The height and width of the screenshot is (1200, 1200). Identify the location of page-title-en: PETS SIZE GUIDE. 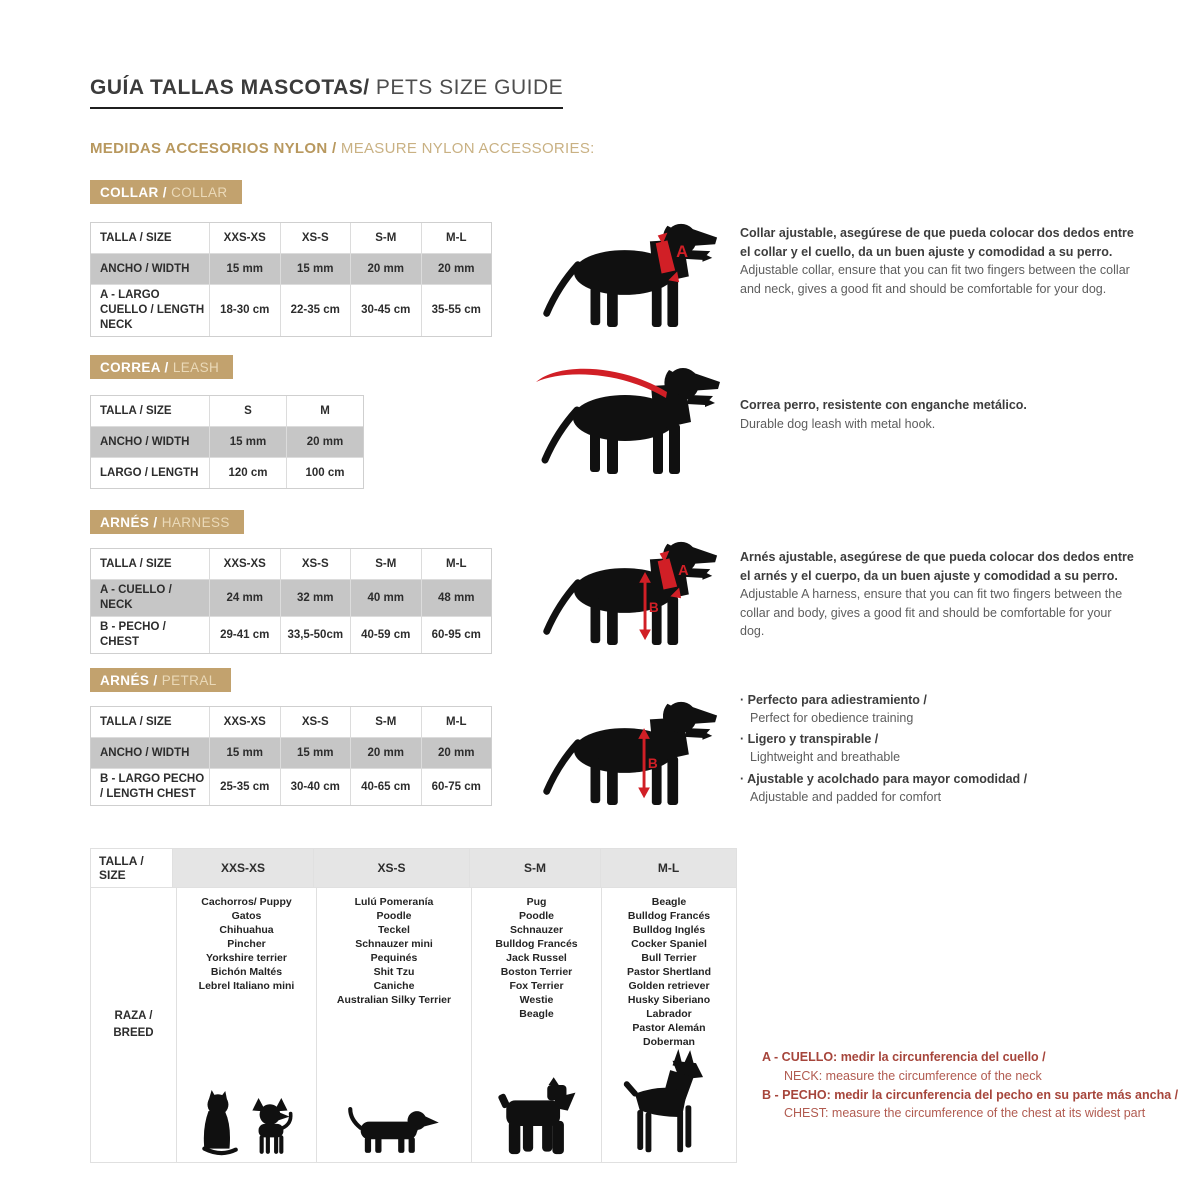
(466, 87).